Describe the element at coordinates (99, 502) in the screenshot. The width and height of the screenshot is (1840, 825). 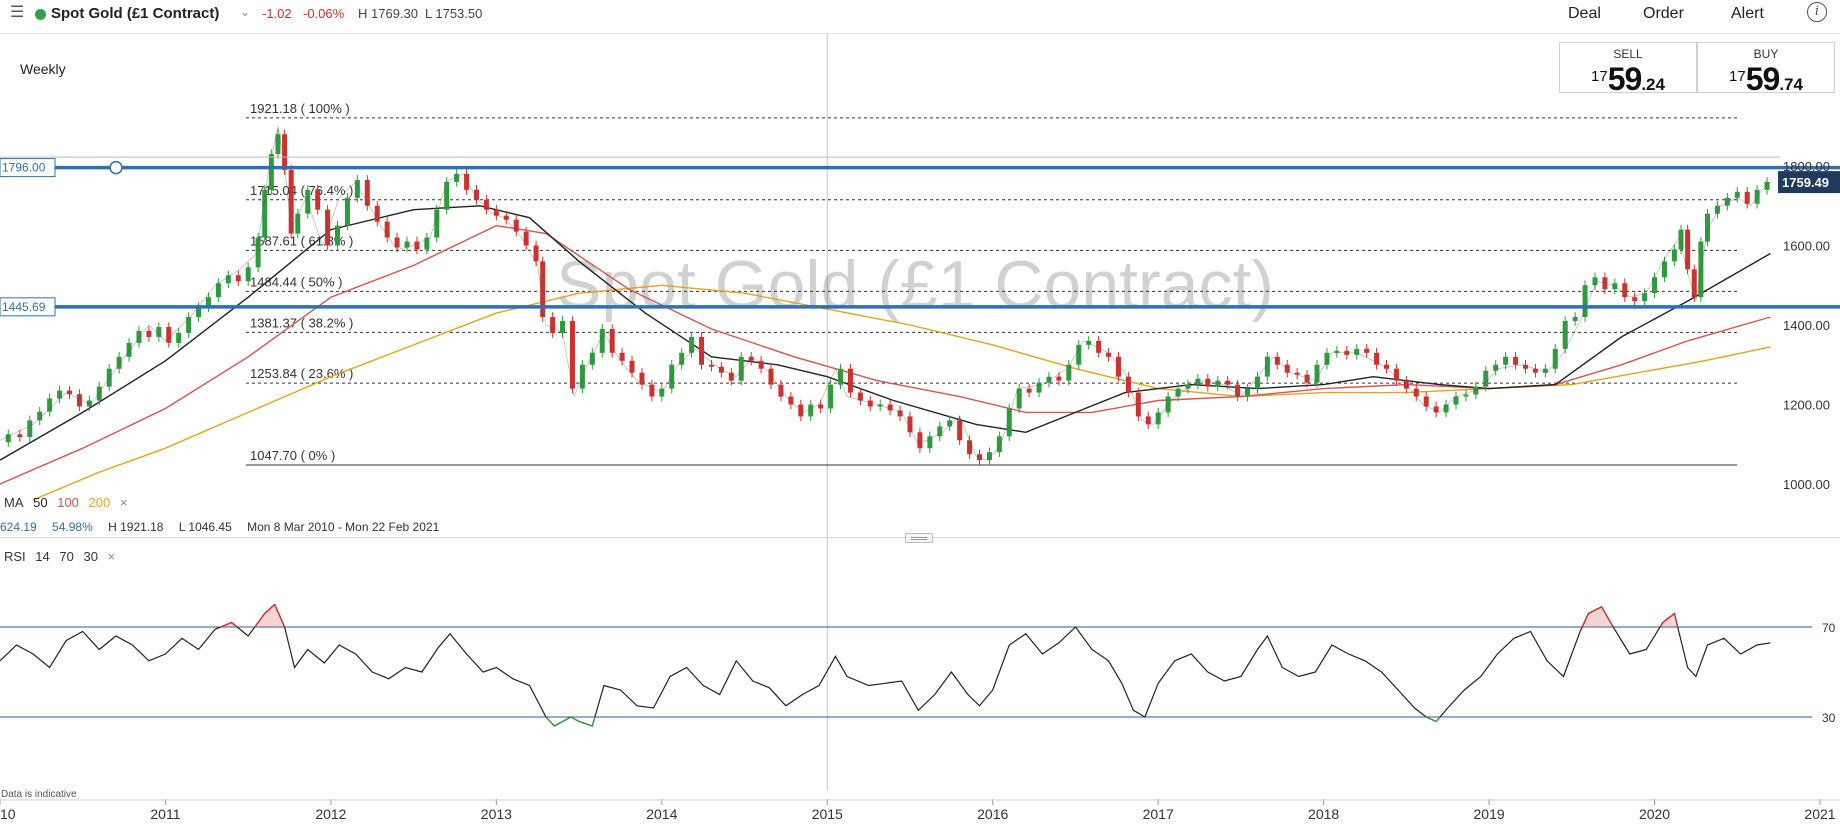
I see `ma200-label: 200` at that location.